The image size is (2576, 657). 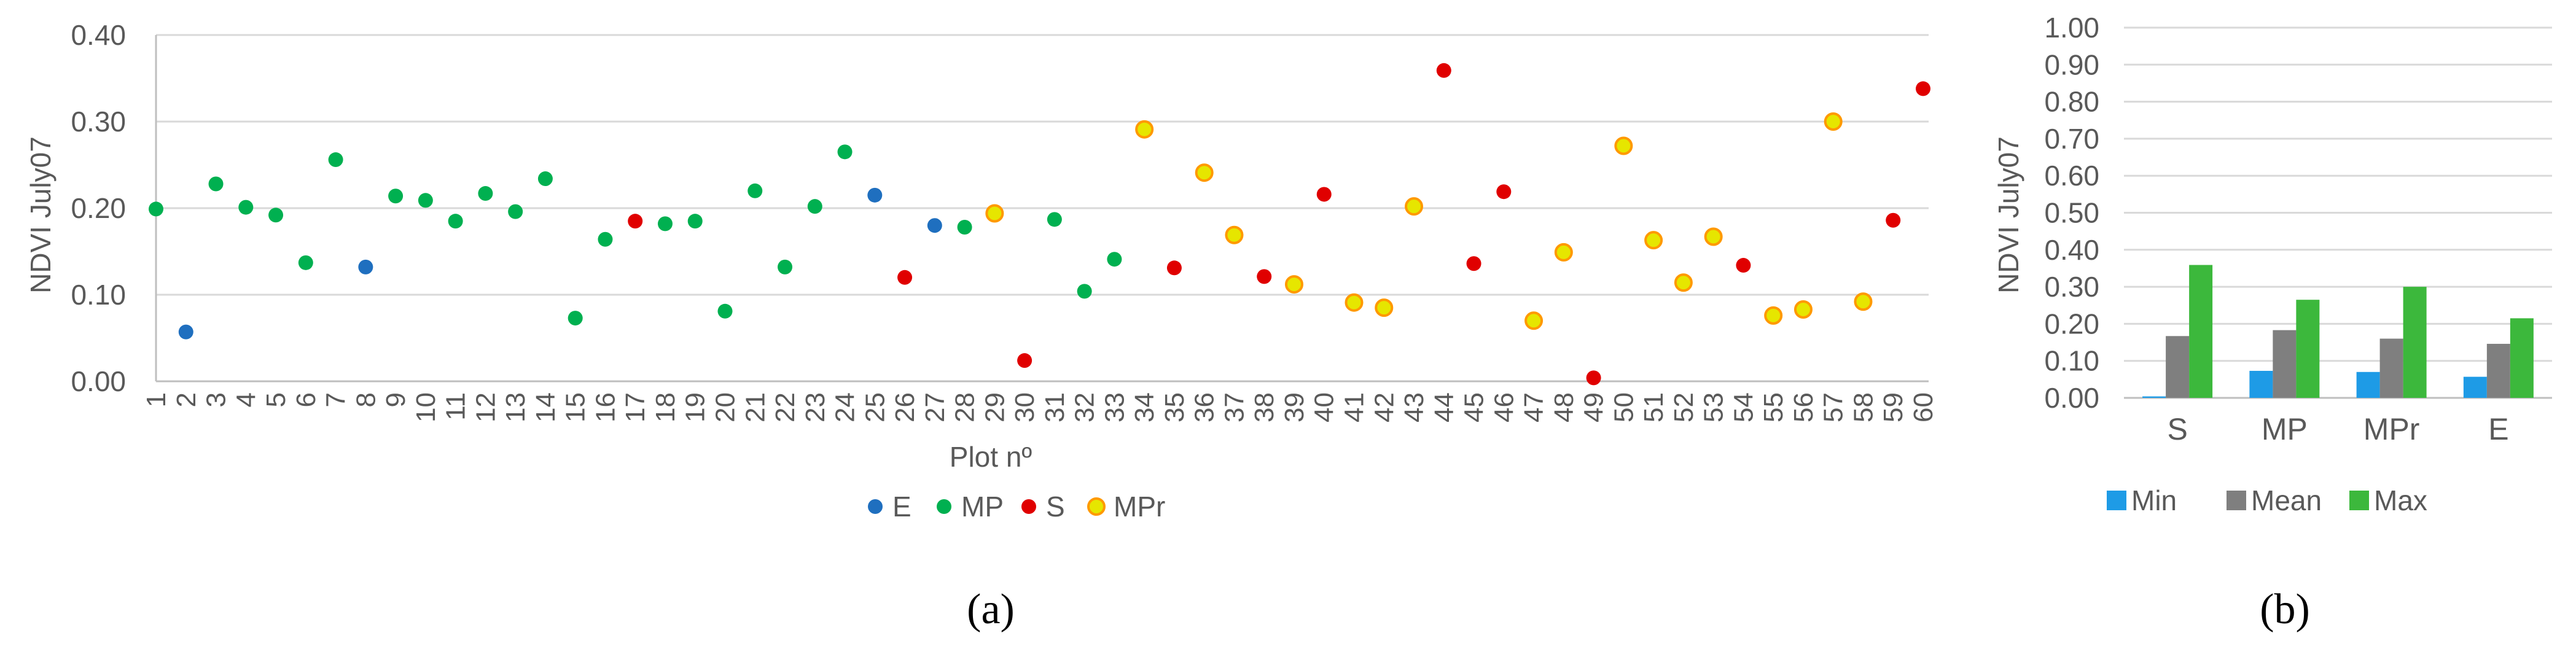 What do you see at coordinates (156, 400) in the screenshot?
I see `scatter-x-tick-label: 1` at bounding box center [156, 400].